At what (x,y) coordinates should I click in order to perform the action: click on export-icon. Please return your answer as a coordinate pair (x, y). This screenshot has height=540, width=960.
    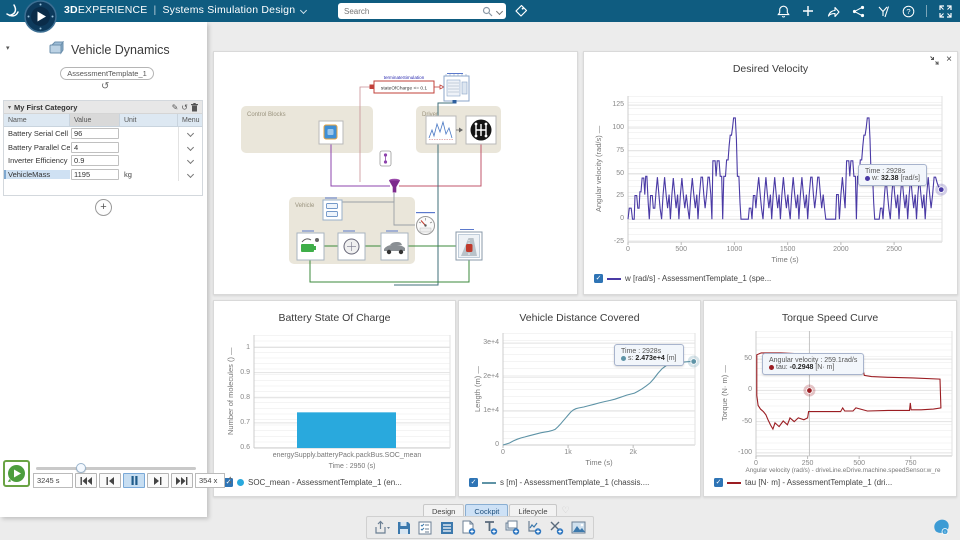
    Looking at the image, I should click on (382, 528).